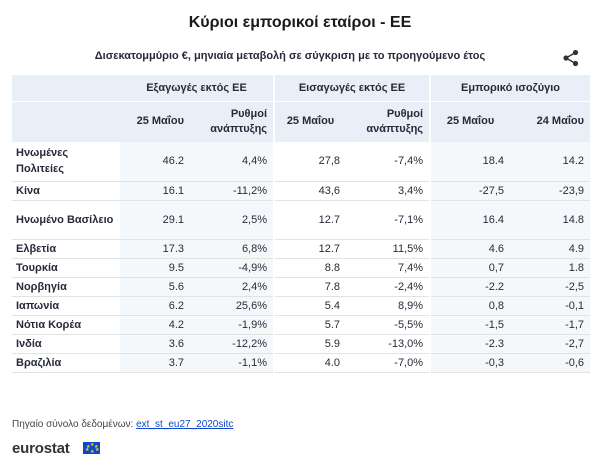  I want to click on country-cell: Ηνωμένες Πολιτείες, so click(66, 162).